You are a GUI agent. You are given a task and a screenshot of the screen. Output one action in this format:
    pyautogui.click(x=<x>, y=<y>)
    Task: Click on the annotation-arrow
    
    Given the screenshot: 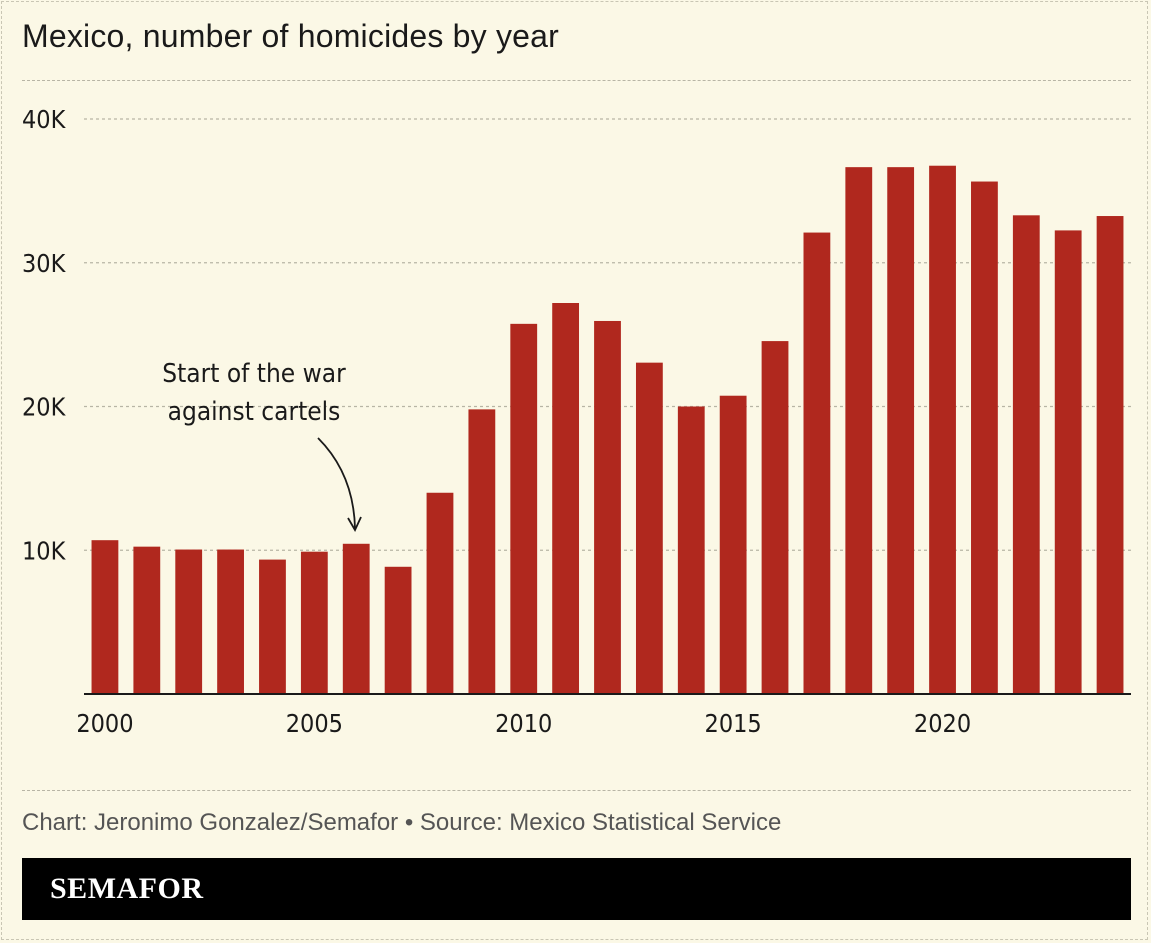 What is the action you would take?
    pyautogui.click(x=336, y=483)
    